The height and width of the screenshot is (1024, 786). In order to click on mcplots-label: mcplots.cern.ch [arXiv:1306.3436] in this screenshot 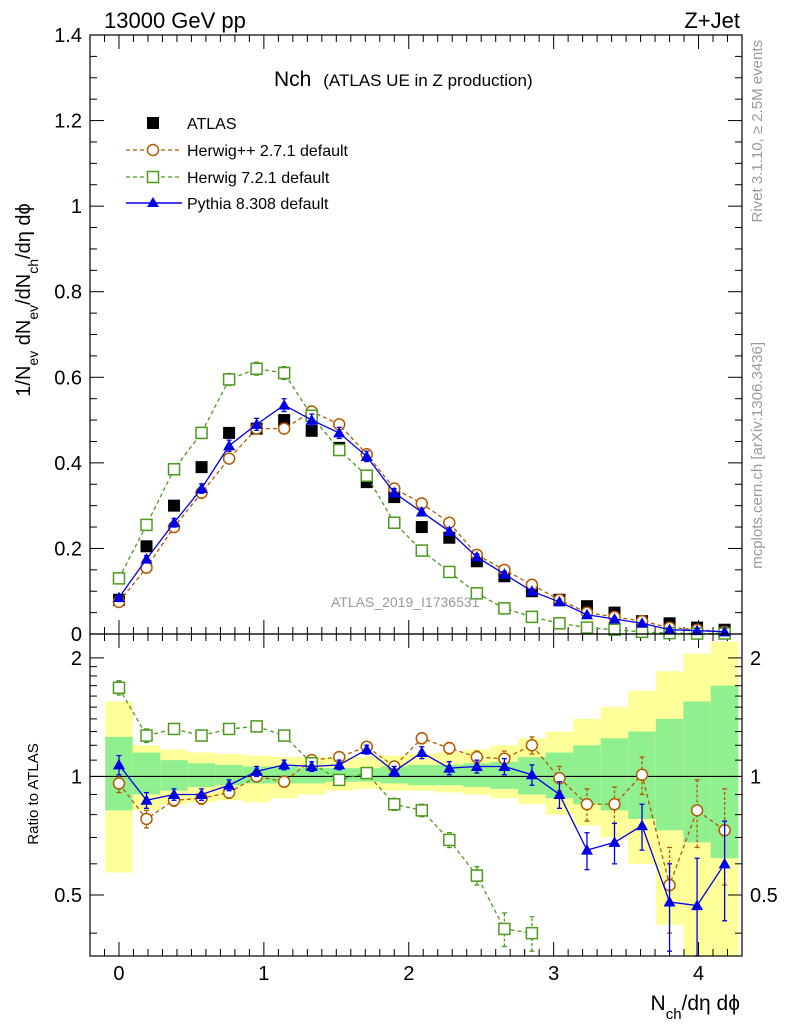, I will do `click(757, 455)`.